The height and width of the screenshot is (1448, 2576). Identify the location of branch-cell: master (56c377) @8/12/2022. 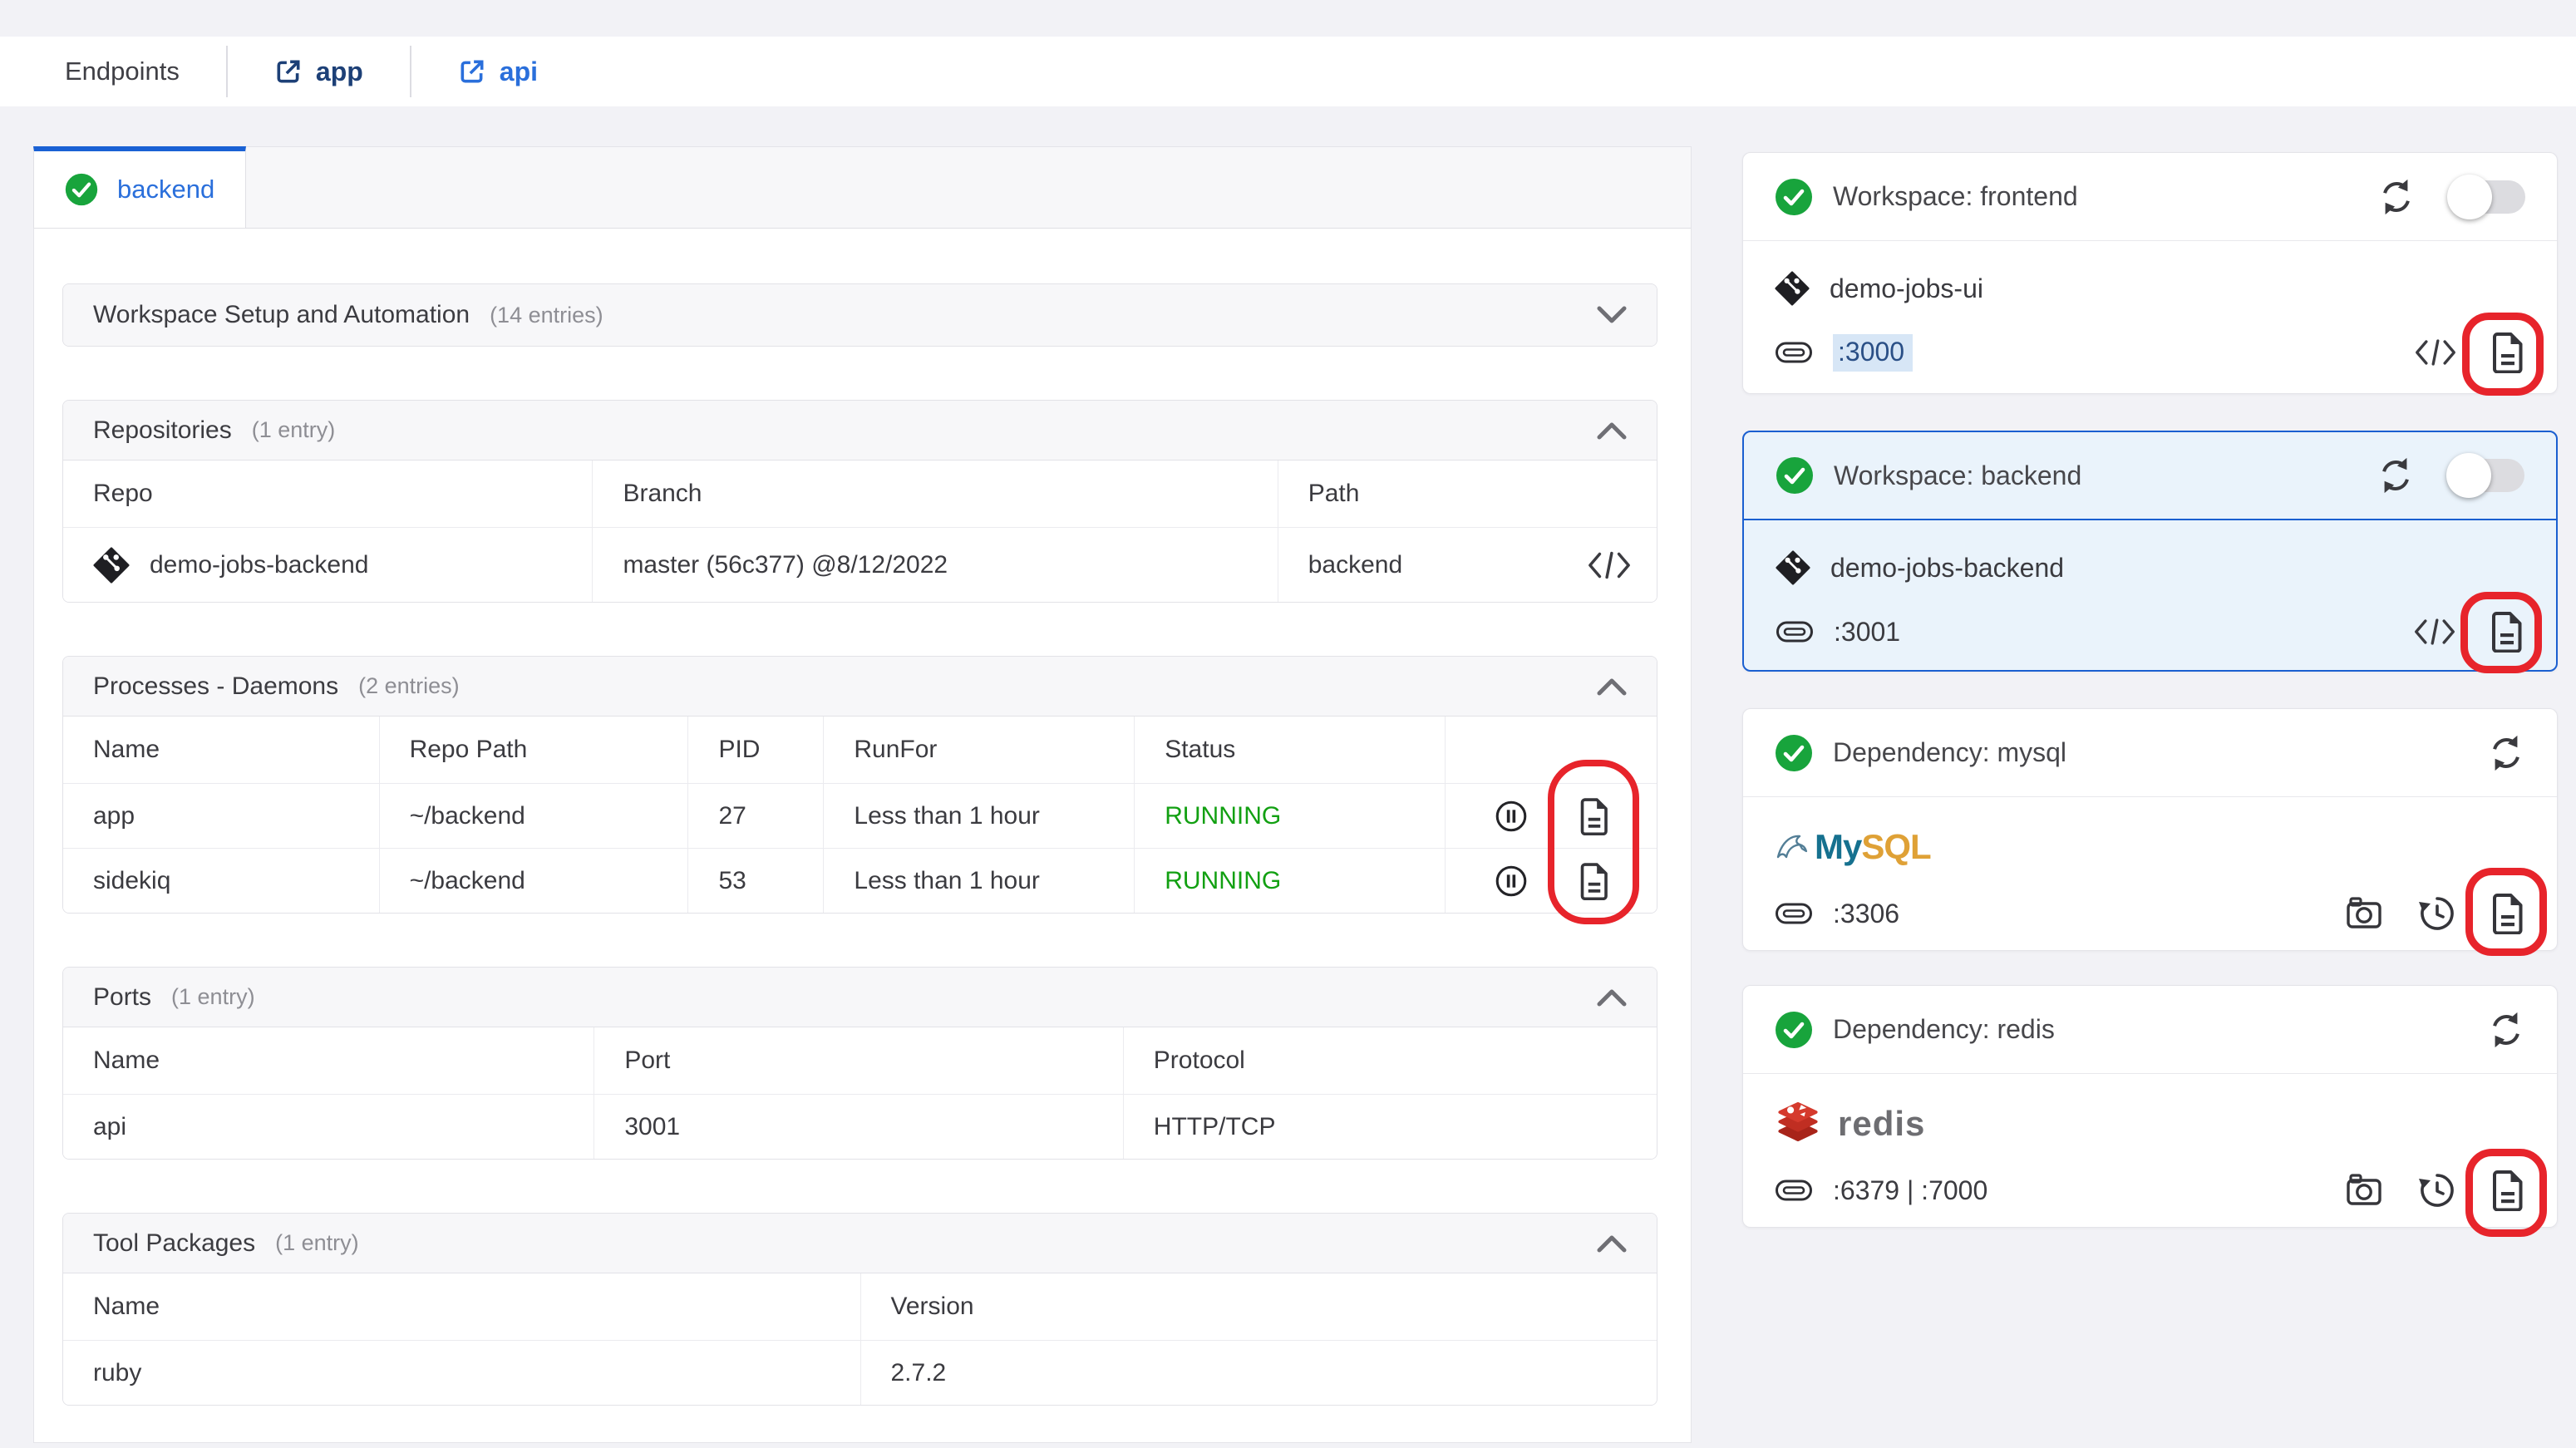
(935, 564).